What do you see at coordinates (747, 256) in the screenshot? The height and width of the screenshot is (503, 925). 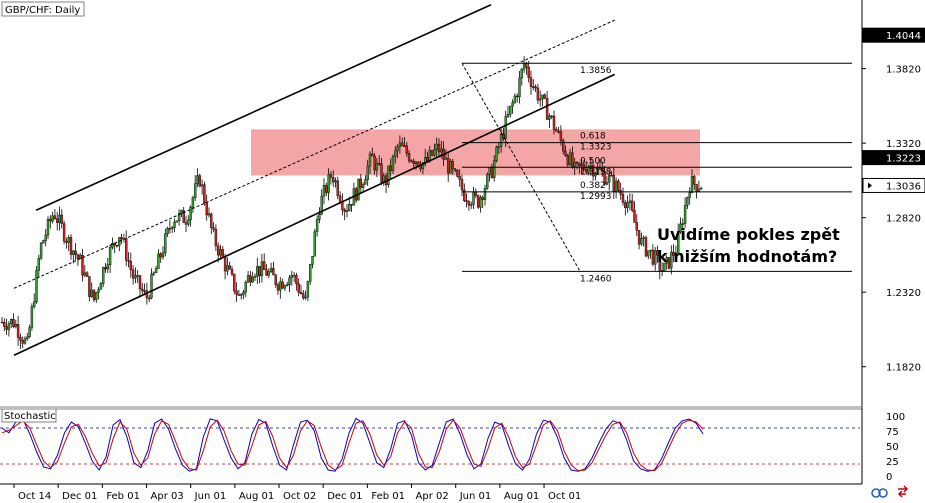 I see `annotation-line-2: k nižším hodnotám?` at bounding box center [747, 256].